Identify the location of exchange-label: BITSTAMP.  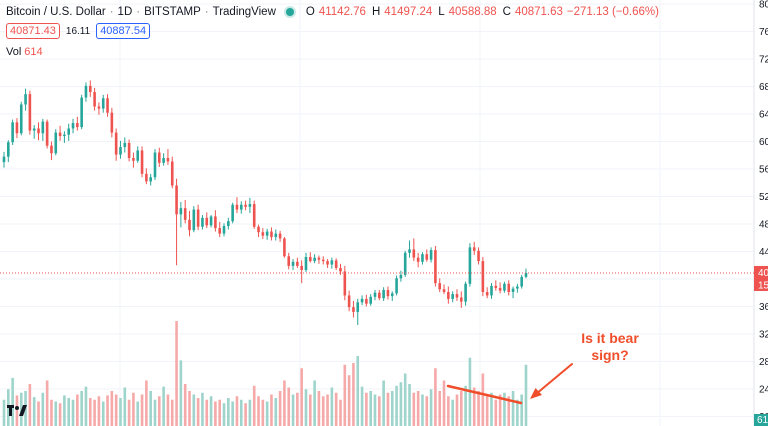
(172, 12).